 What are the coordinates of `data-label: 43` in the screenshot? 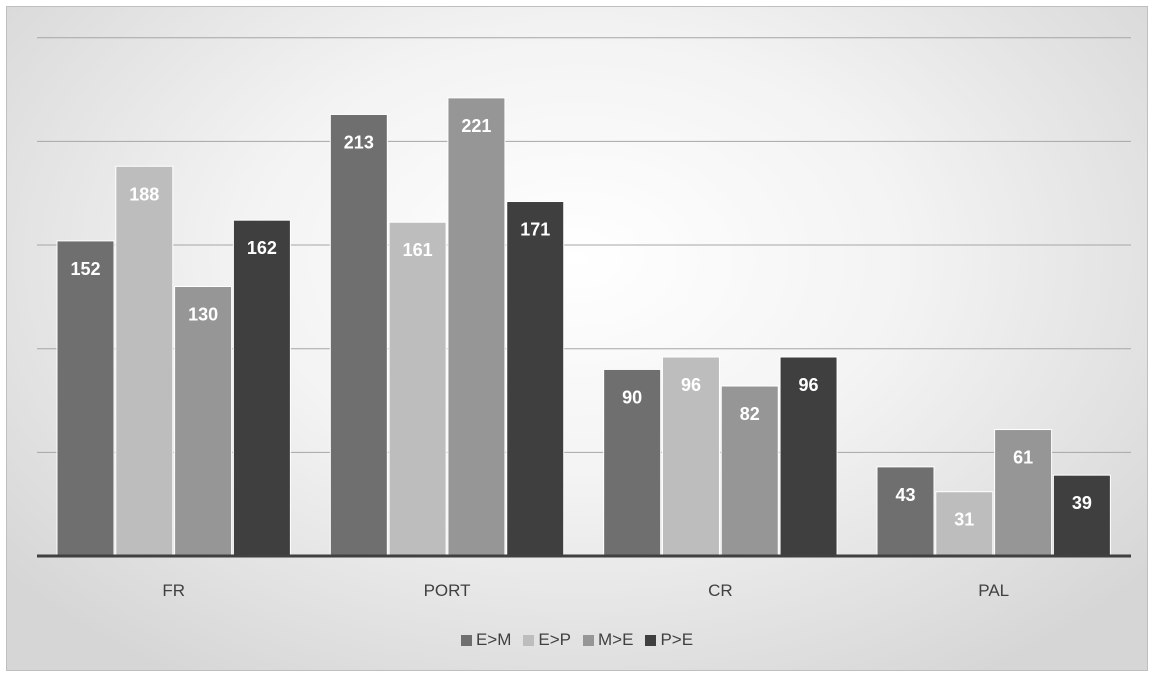 It's located at (905, 495).